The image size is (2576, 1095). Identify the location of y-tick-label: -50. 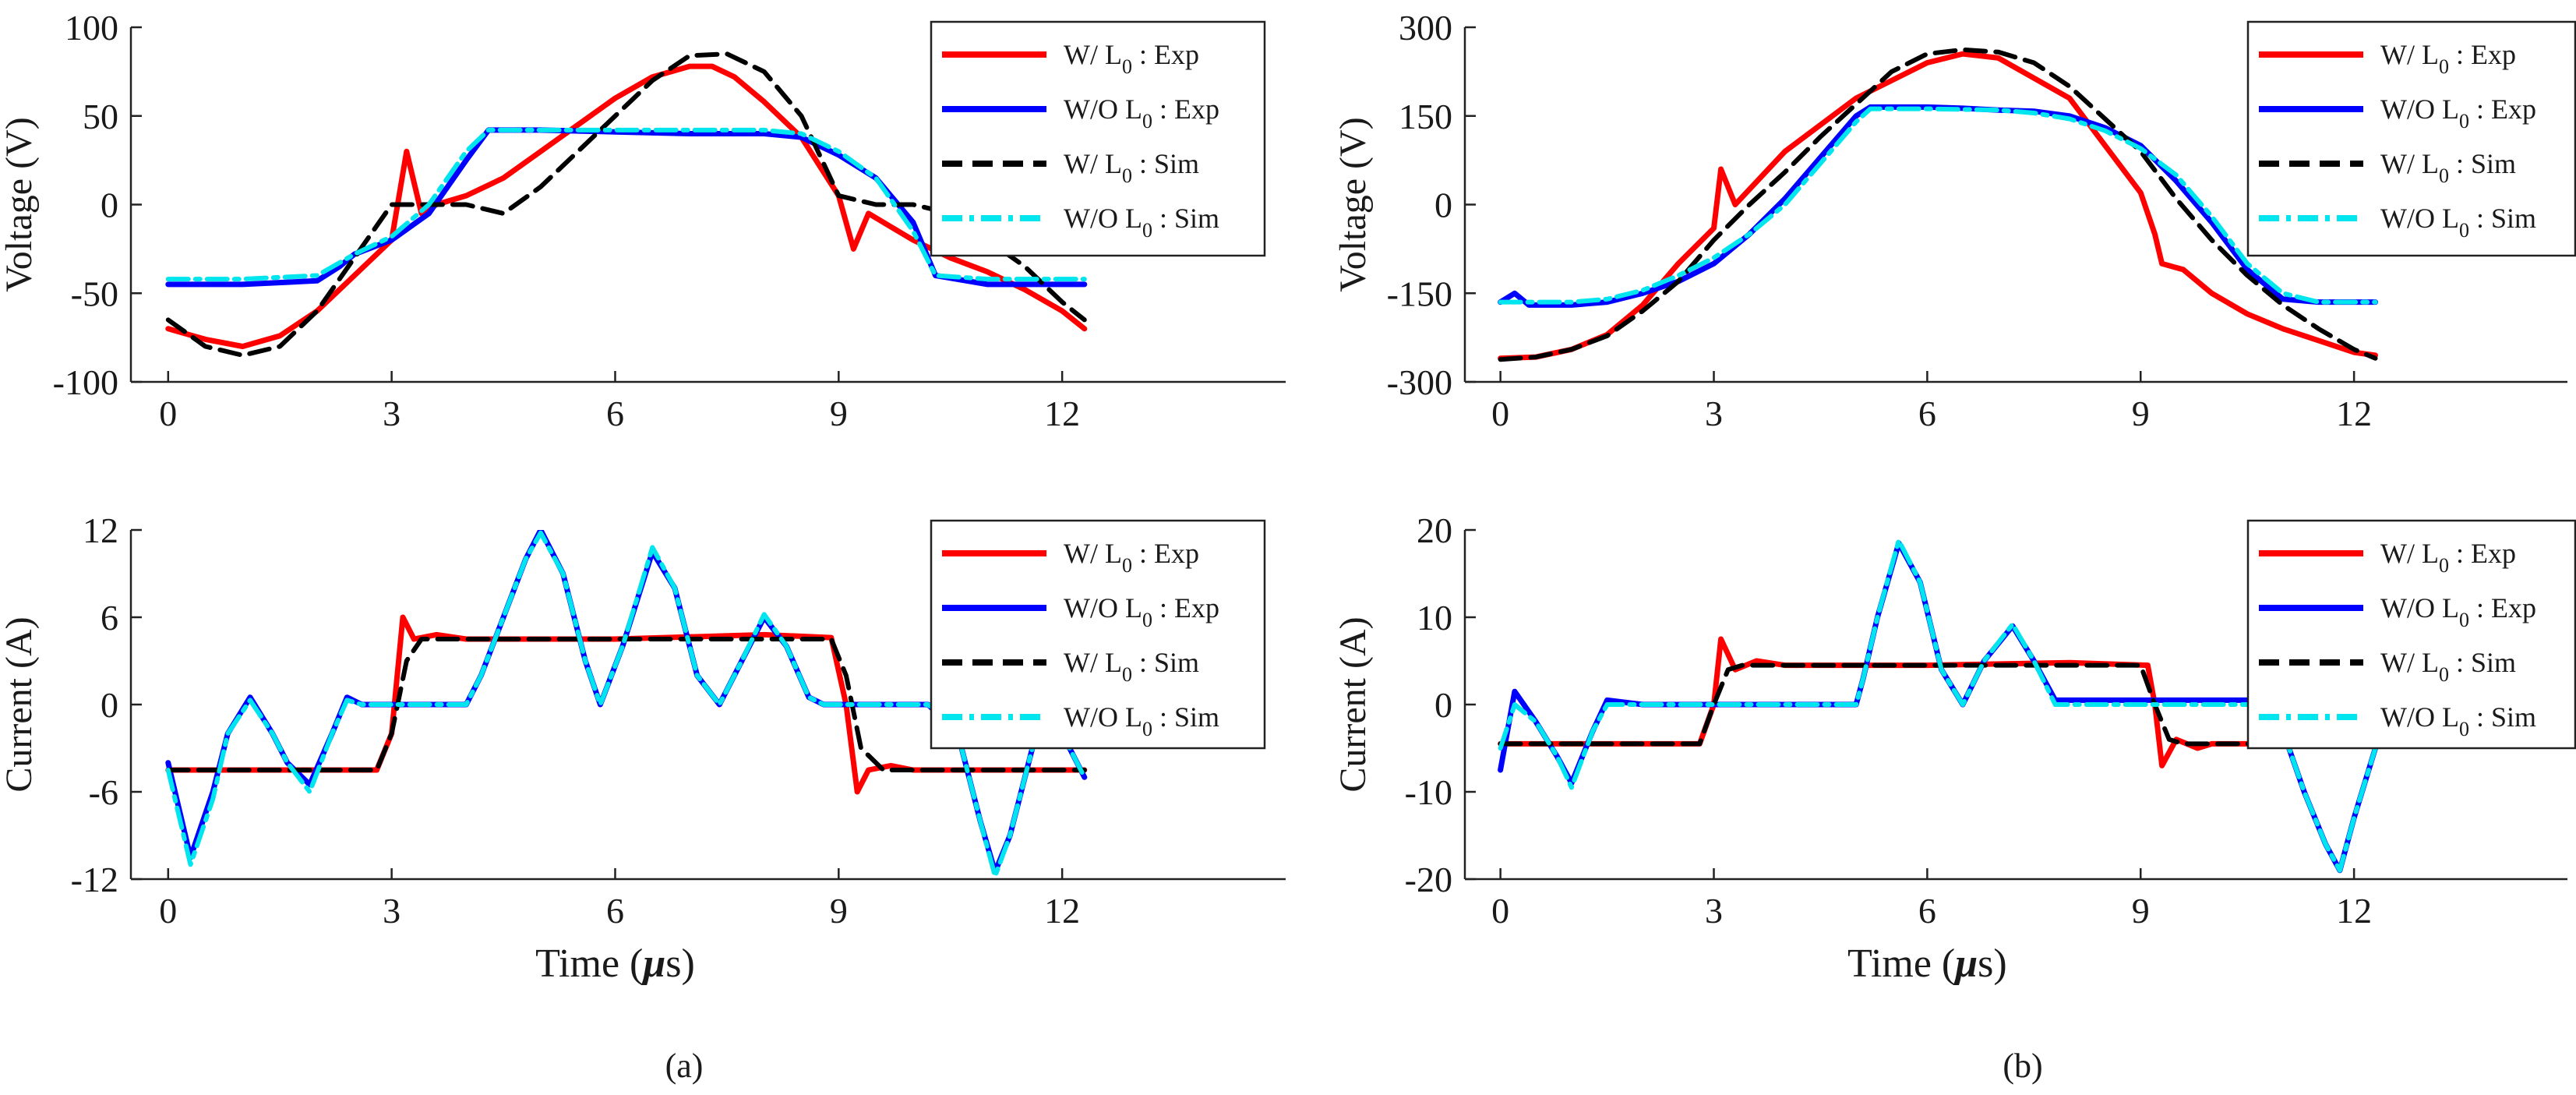
(94, 294).